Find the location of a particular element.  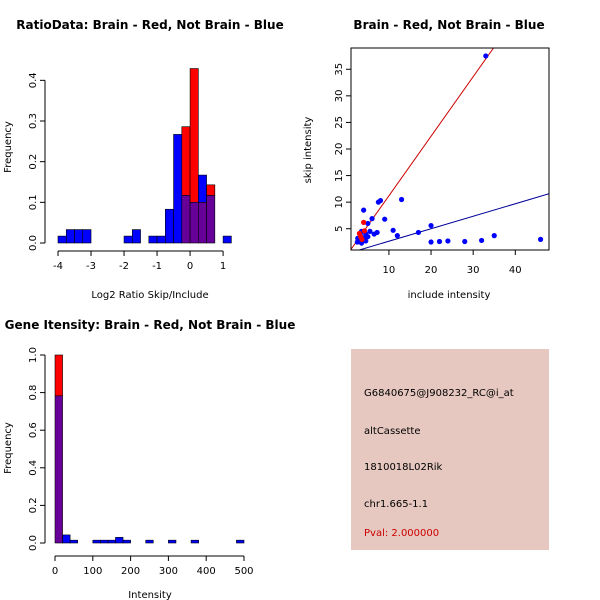

ratio-histogram-y-tick-label: 0.1 is located at coordinates (33, 202).